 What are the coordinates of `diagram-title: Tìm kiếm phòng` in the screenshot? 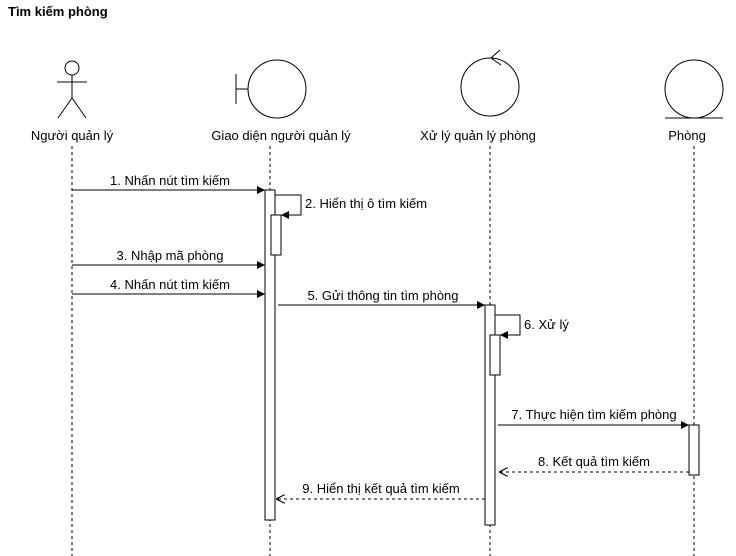 It's located at (58, 11).